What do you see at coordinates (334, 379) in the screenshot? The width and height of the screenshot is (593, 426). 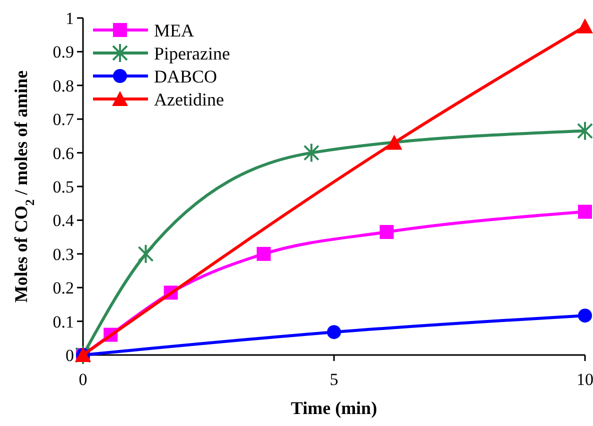 I see `x-tick-label: 5` at bounding box center [334, 379].